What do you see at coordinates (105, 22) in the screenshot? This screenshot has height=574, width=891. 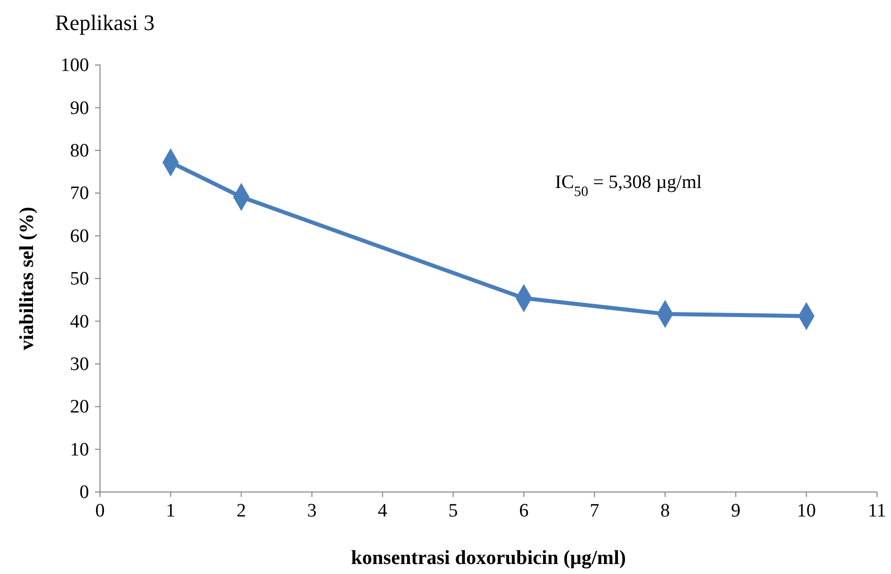 I see `chart-title: Replikasi 3` at bounding box center [105, 22].